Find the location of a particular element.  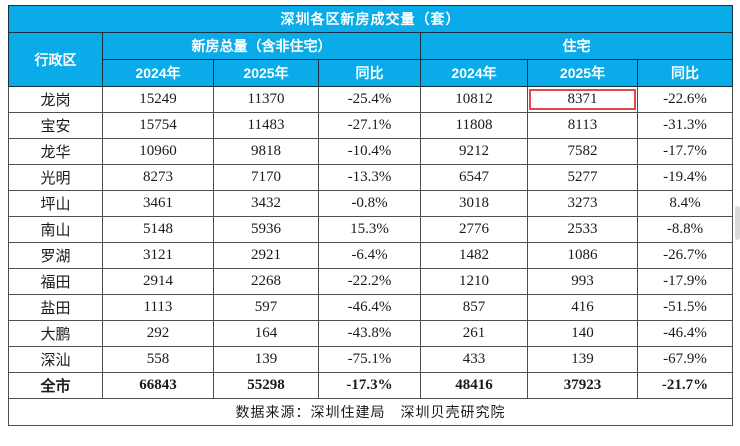

table-row: 盐田 1113 597 -46.4% 857 416 -51.5% is located at coordinates (371, 307).